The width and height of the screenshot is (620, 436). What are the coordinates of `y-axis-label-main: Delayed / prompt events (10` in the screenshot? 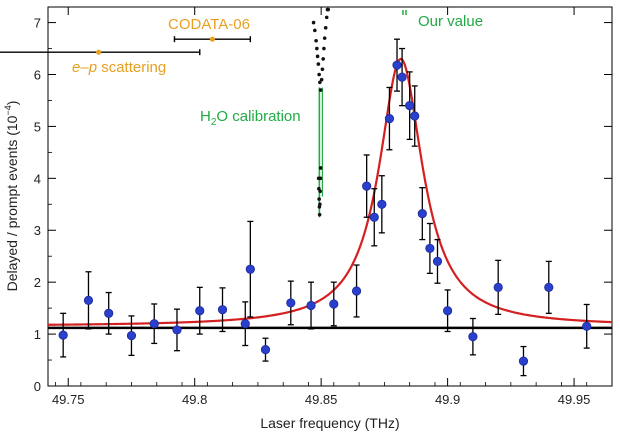 It's located at (12, 203).